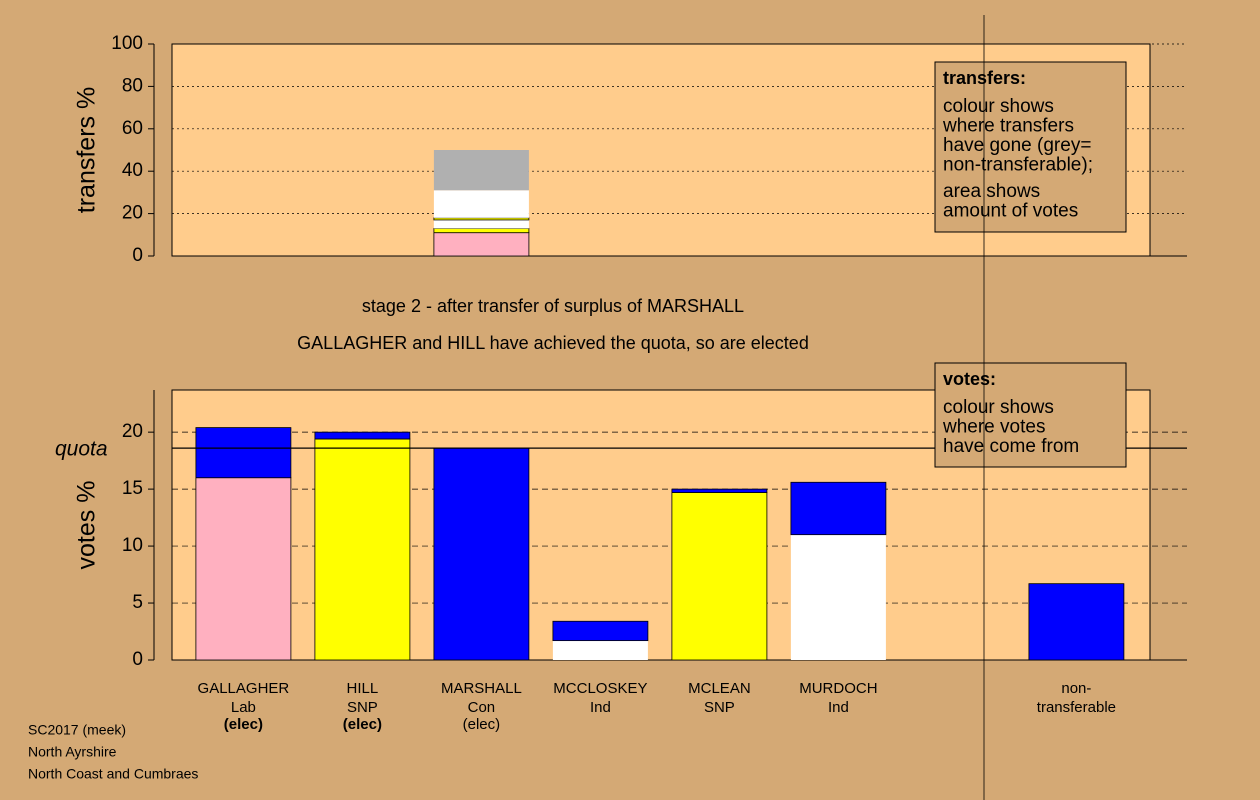 The height and width of the screenshot is (800, 1260). I want to click on y-tick-label: 100, so click(127, 43).